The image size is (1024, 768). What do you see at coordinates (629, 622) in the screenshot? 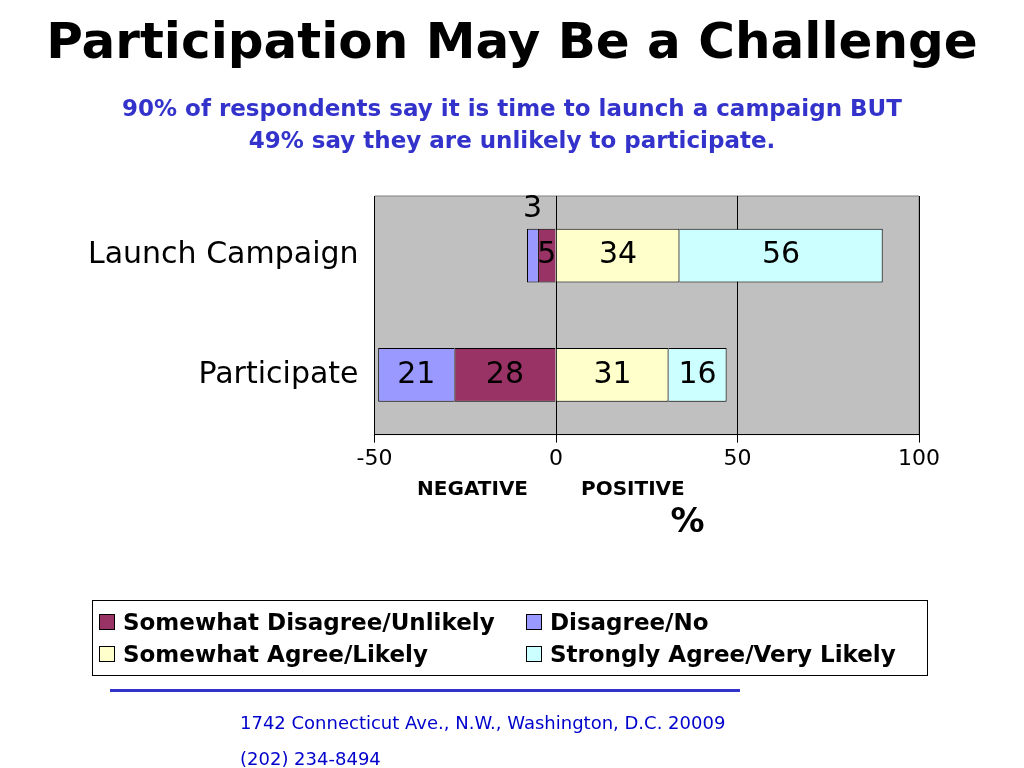
I see `legend-label: Disagree/No` at bounding box center [629, 622].